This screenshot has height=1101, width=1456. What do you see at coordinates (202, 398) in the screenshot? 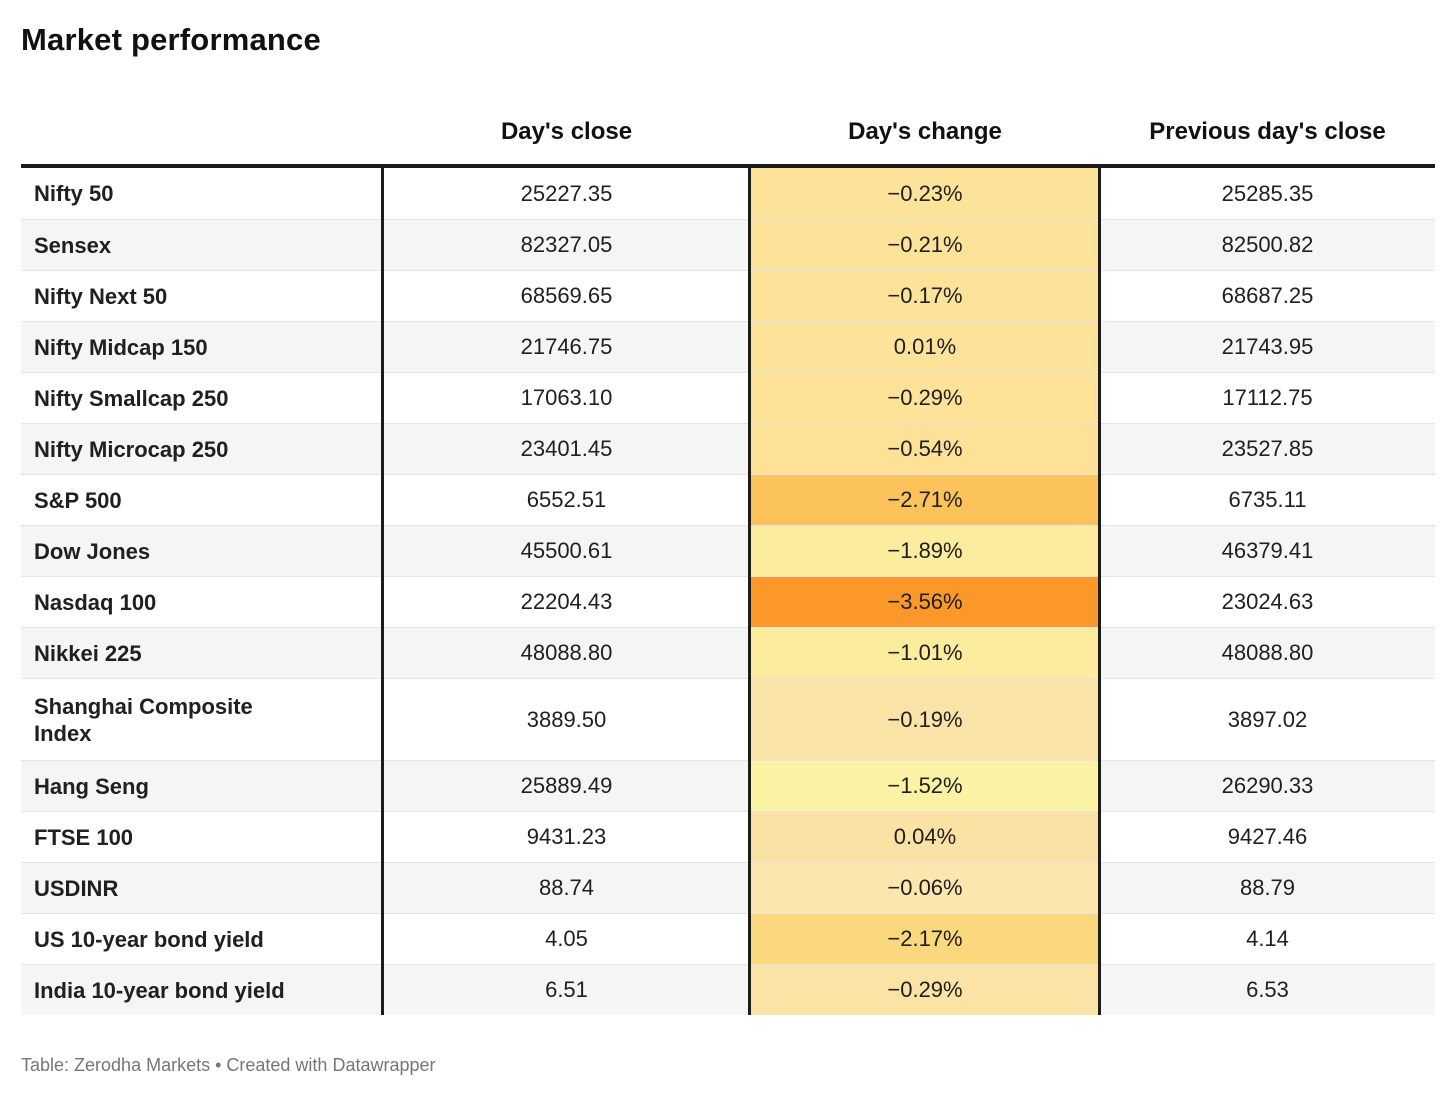
I see `row-label: Nifty Smallcap 250` at bounding box center [202, 398].